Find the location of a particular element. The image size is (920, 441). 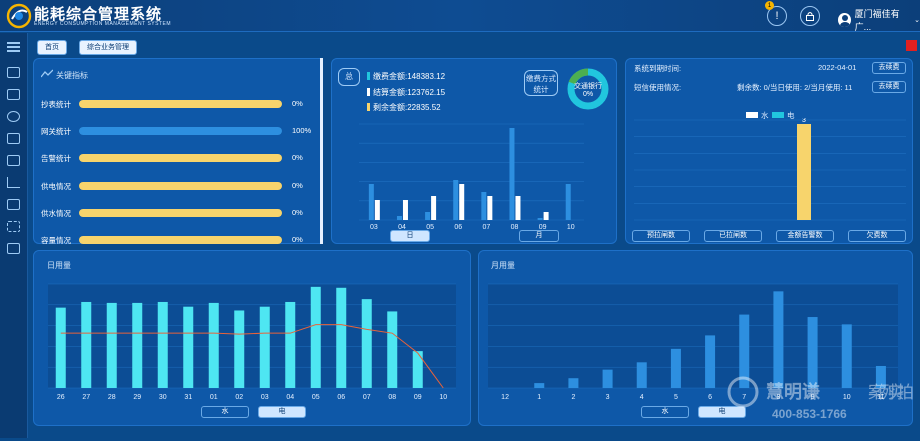

sidebar-chart-icon is located at coordinates (13, 182).